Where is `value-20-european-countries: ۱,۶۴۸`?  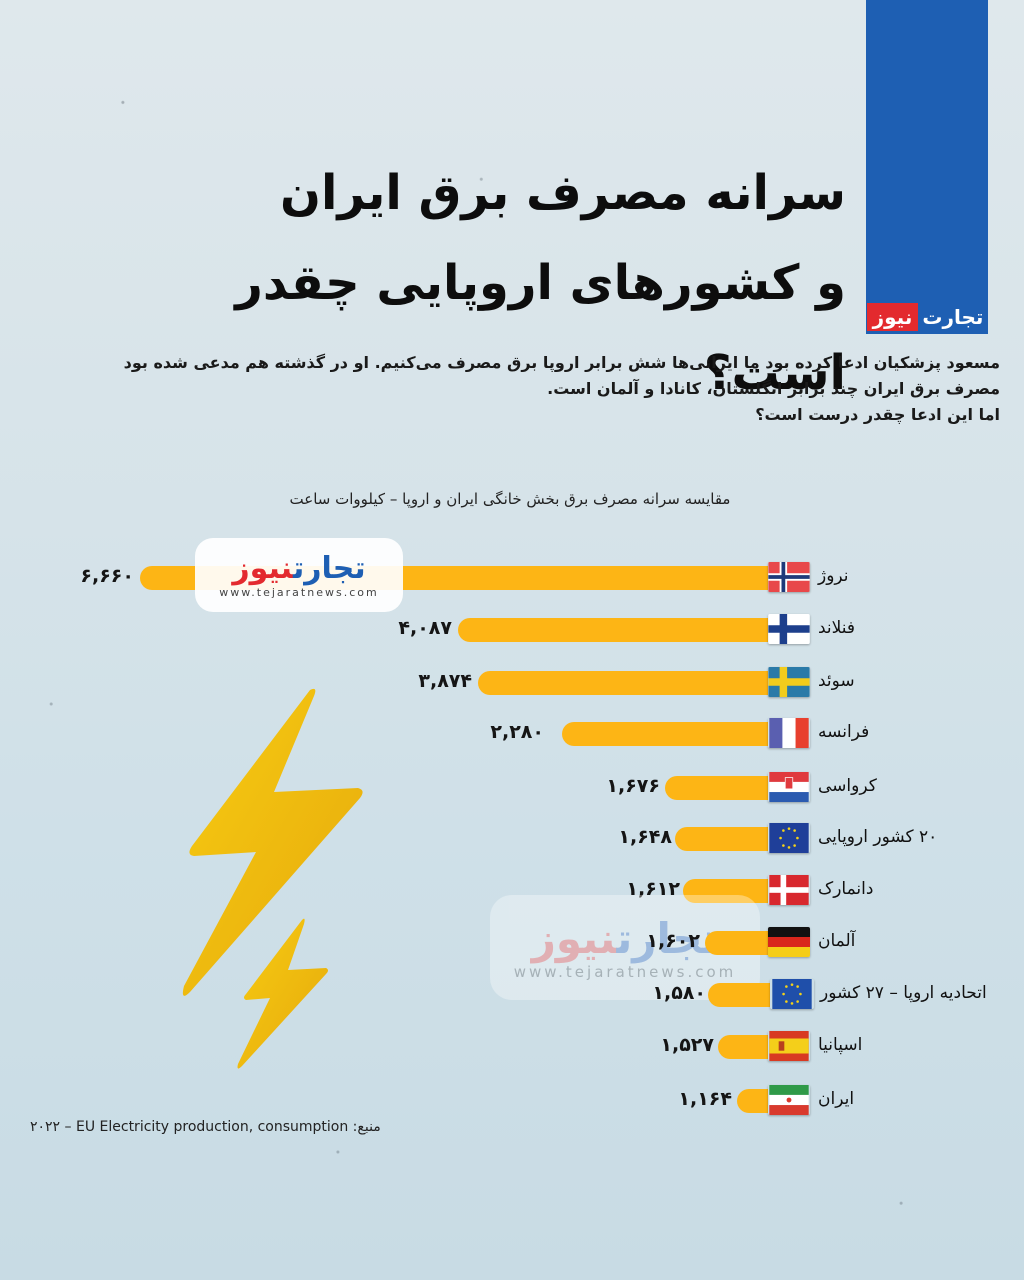 value-20-european-countries: ۱,۶۴۸ is located at coordinates (645, 837).